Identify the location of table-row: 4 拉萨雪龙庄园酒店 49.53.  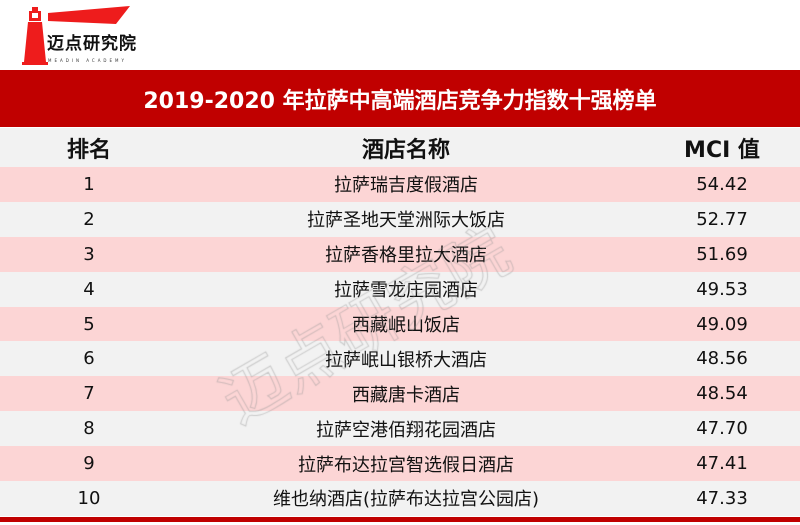
(400, 289).